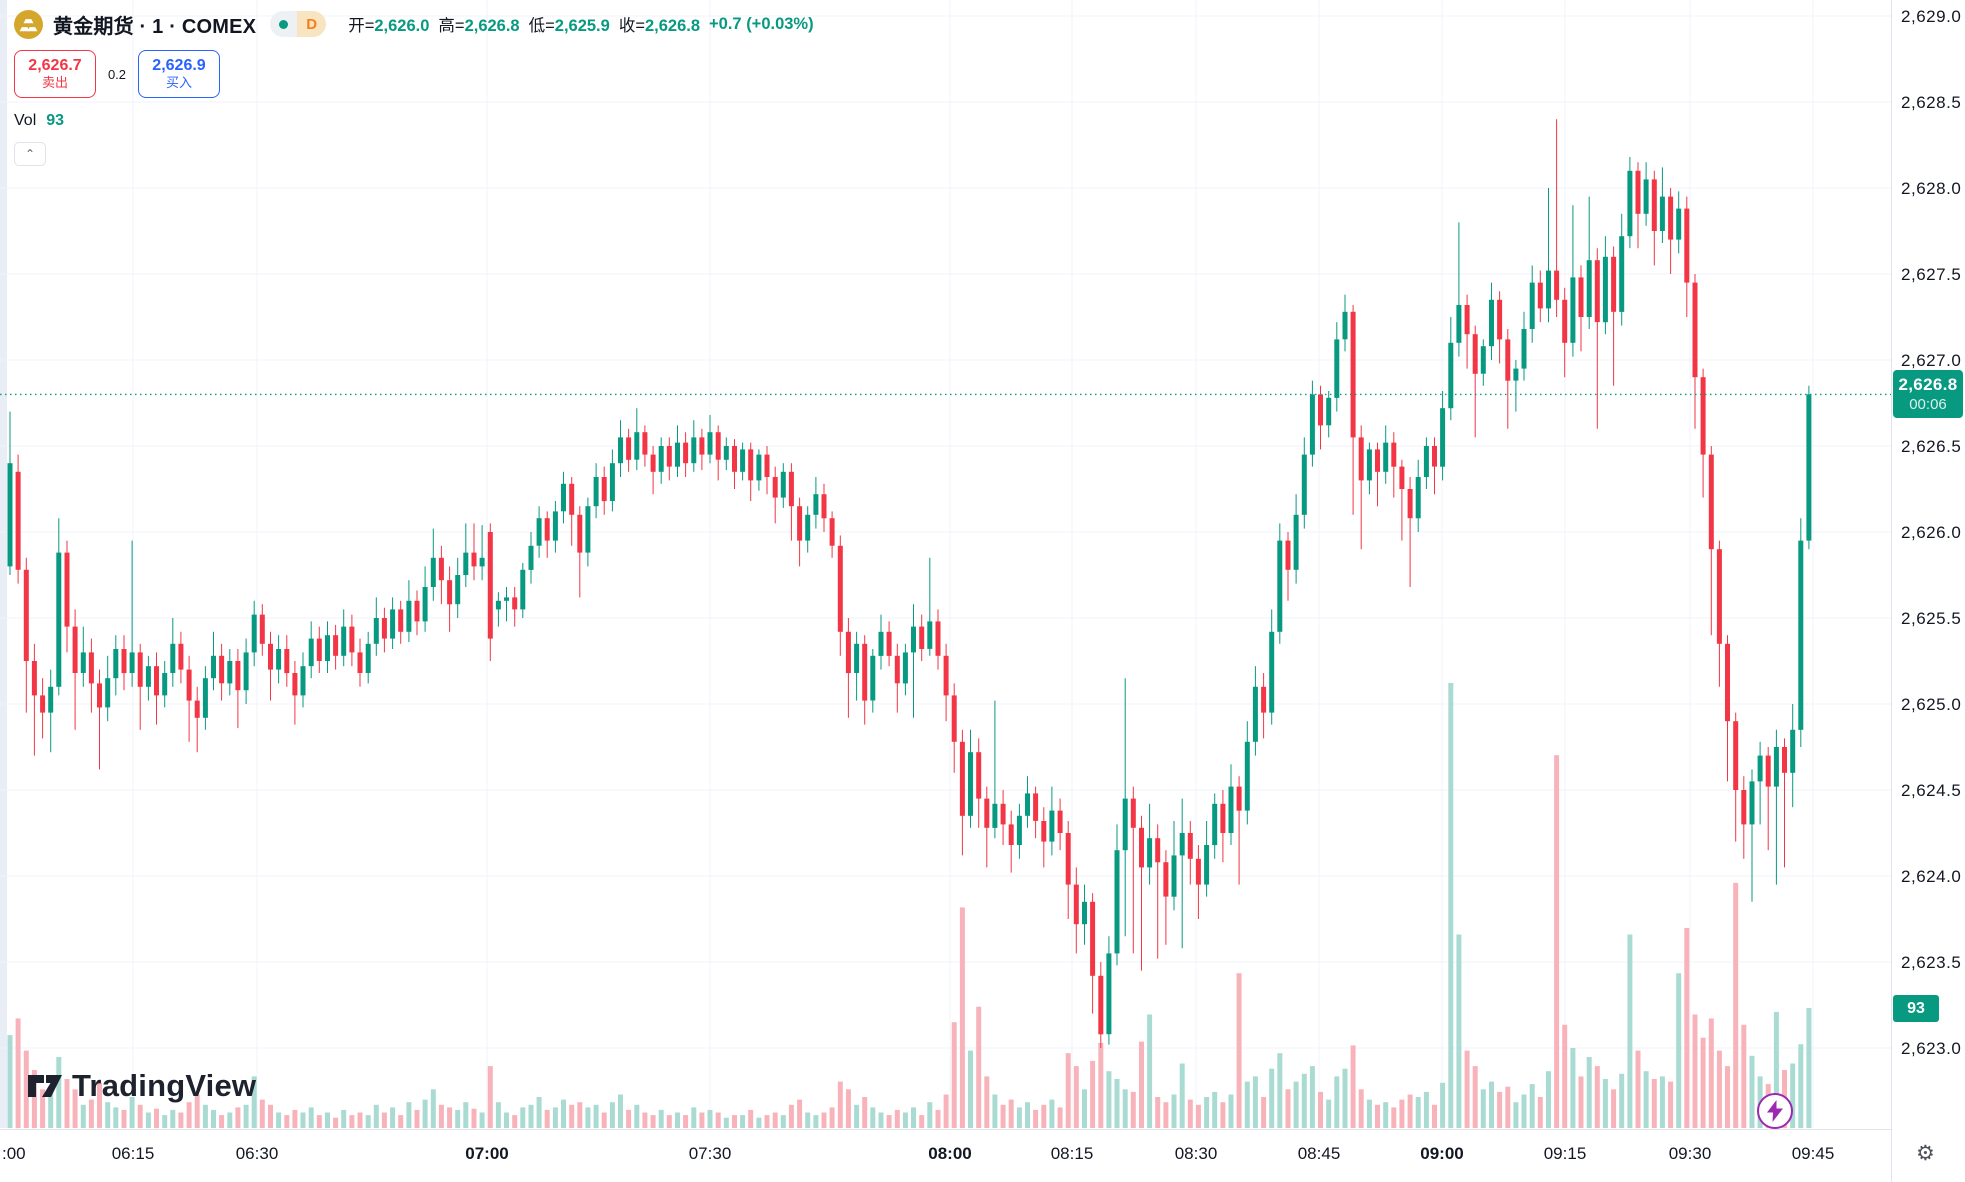 This screenshot has height=1182, width=1965. I want to click on price-tick: 2,625.0, so click(1931, 704).